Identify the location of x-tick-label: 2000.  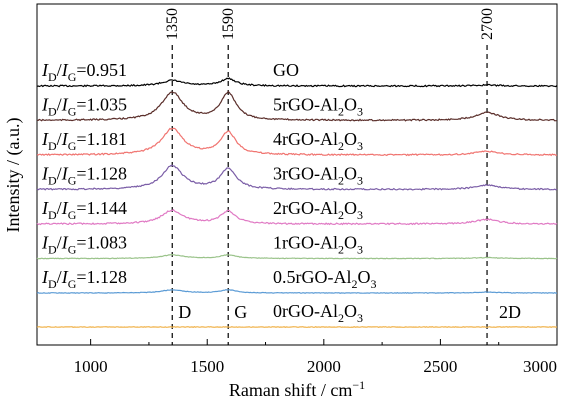
(324, 366).